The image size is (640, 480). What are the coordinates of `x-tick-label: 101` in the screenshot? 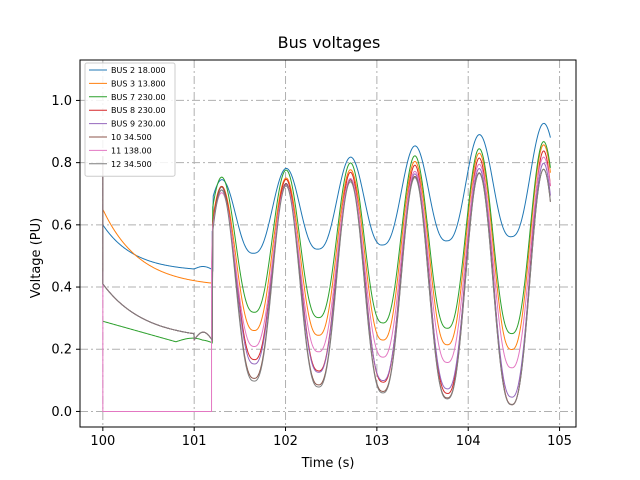 It's located at (194, 441).